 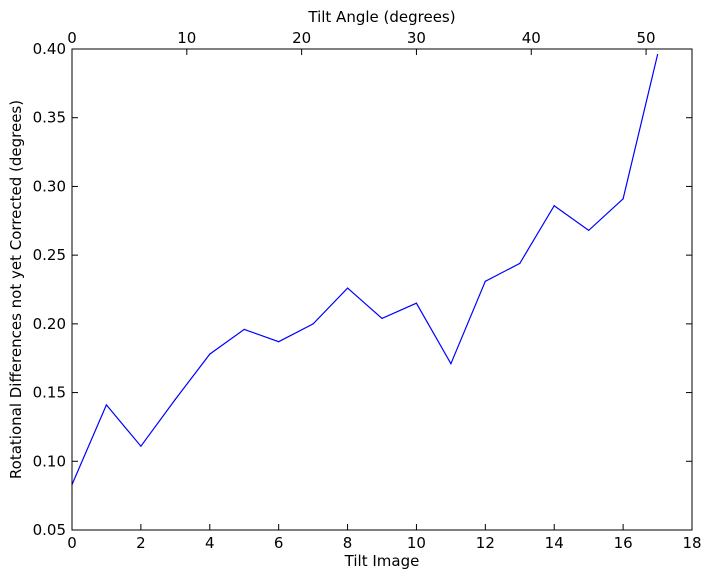 I want to click on y-tick-label: 0.05, so click(x=49, y=530).